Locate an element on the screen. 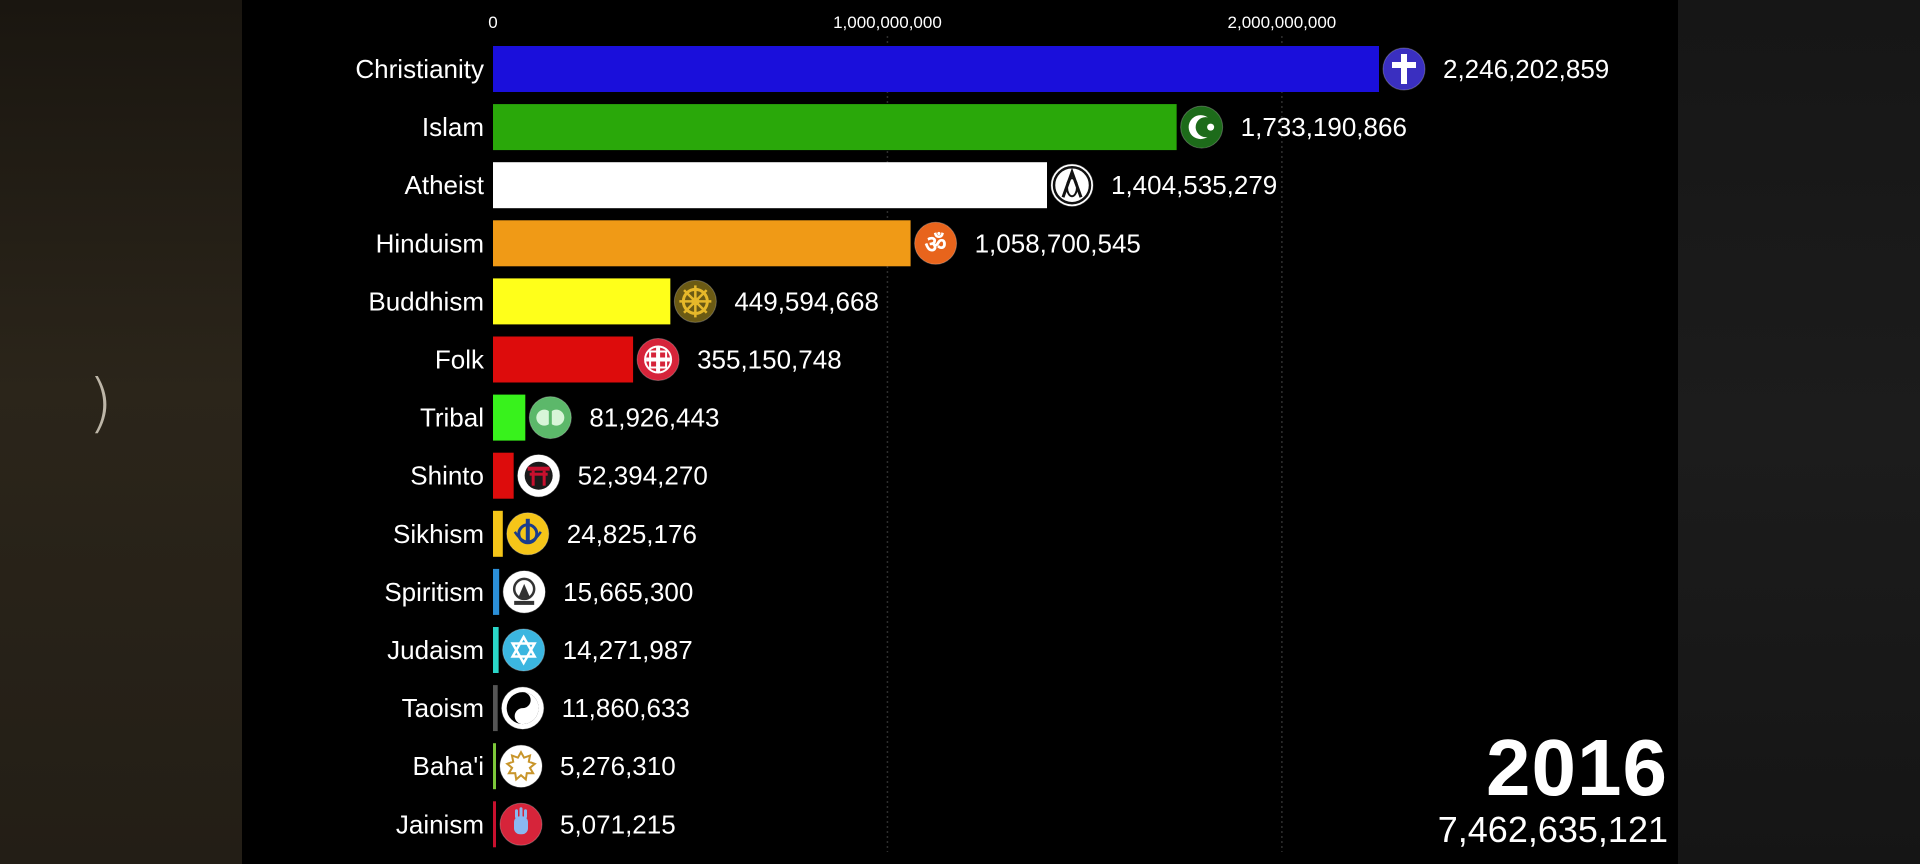 This screenshot has height=864, width=1920. bar-row-christianity: Christianity 2,246,202,859 is located at coordinates (982, 69).